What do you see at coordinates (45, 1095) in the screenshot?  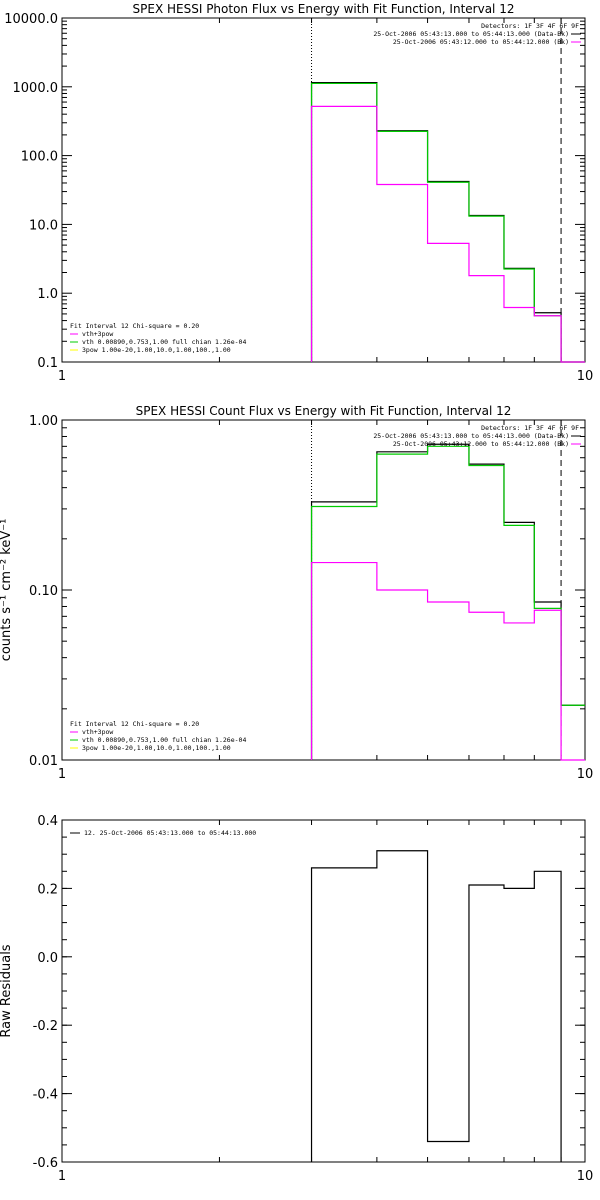 I see `y-tick-label: -0.4` at bounding box center [45, 1095].